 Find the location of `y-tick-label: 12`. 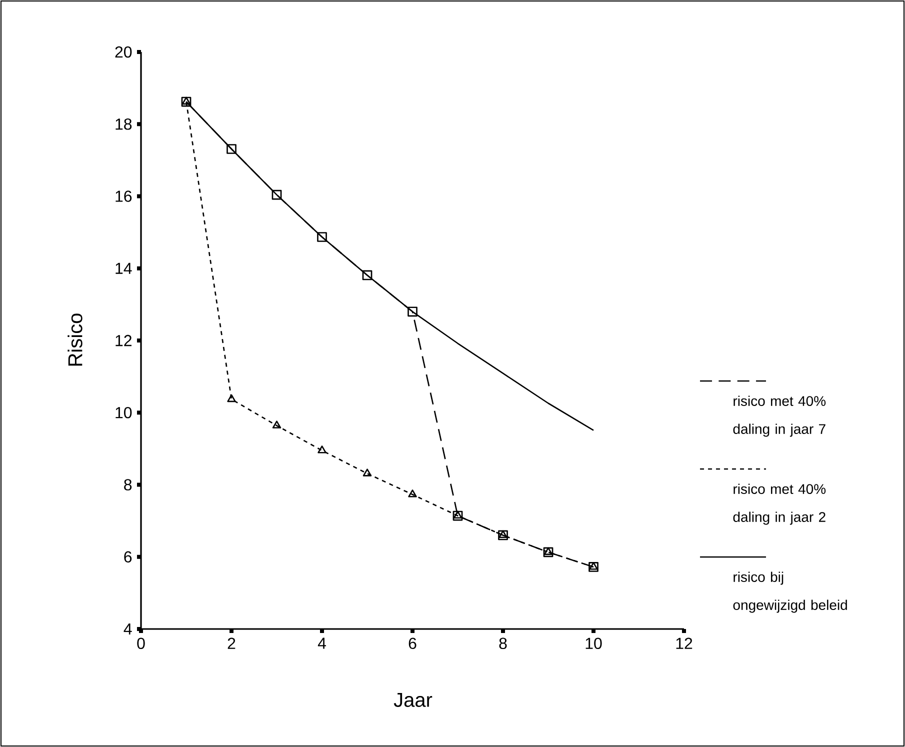

y-tick-label: 12 is located at coordinates (124, 340).